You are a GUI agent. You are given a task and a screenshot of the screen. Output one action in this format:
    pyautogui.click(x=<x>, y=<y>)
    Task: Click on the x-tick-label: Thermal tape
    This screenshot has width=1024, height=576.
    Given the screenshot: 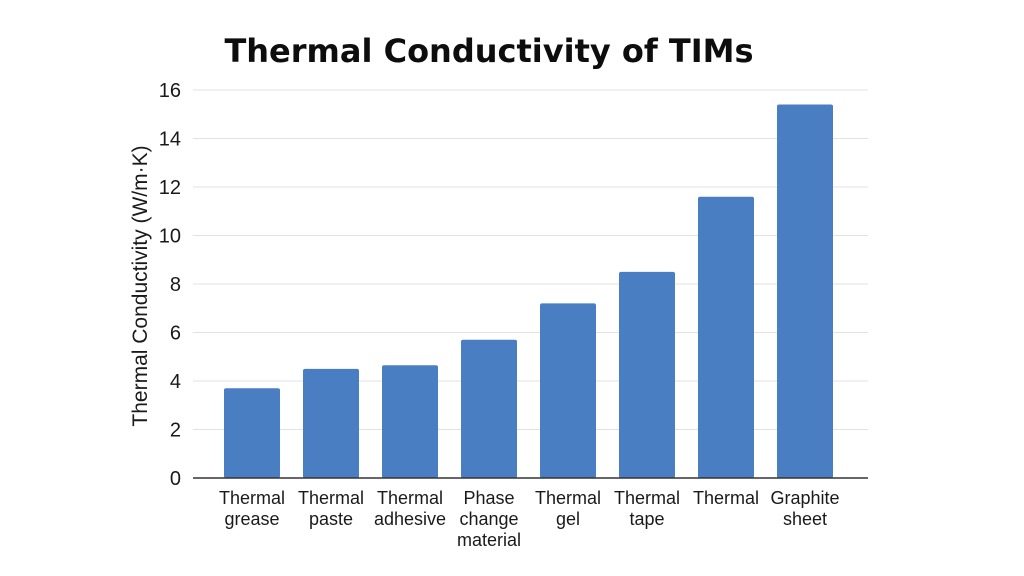 What is the action you would take?
    pyautogui.click(x=647, y=508)
    